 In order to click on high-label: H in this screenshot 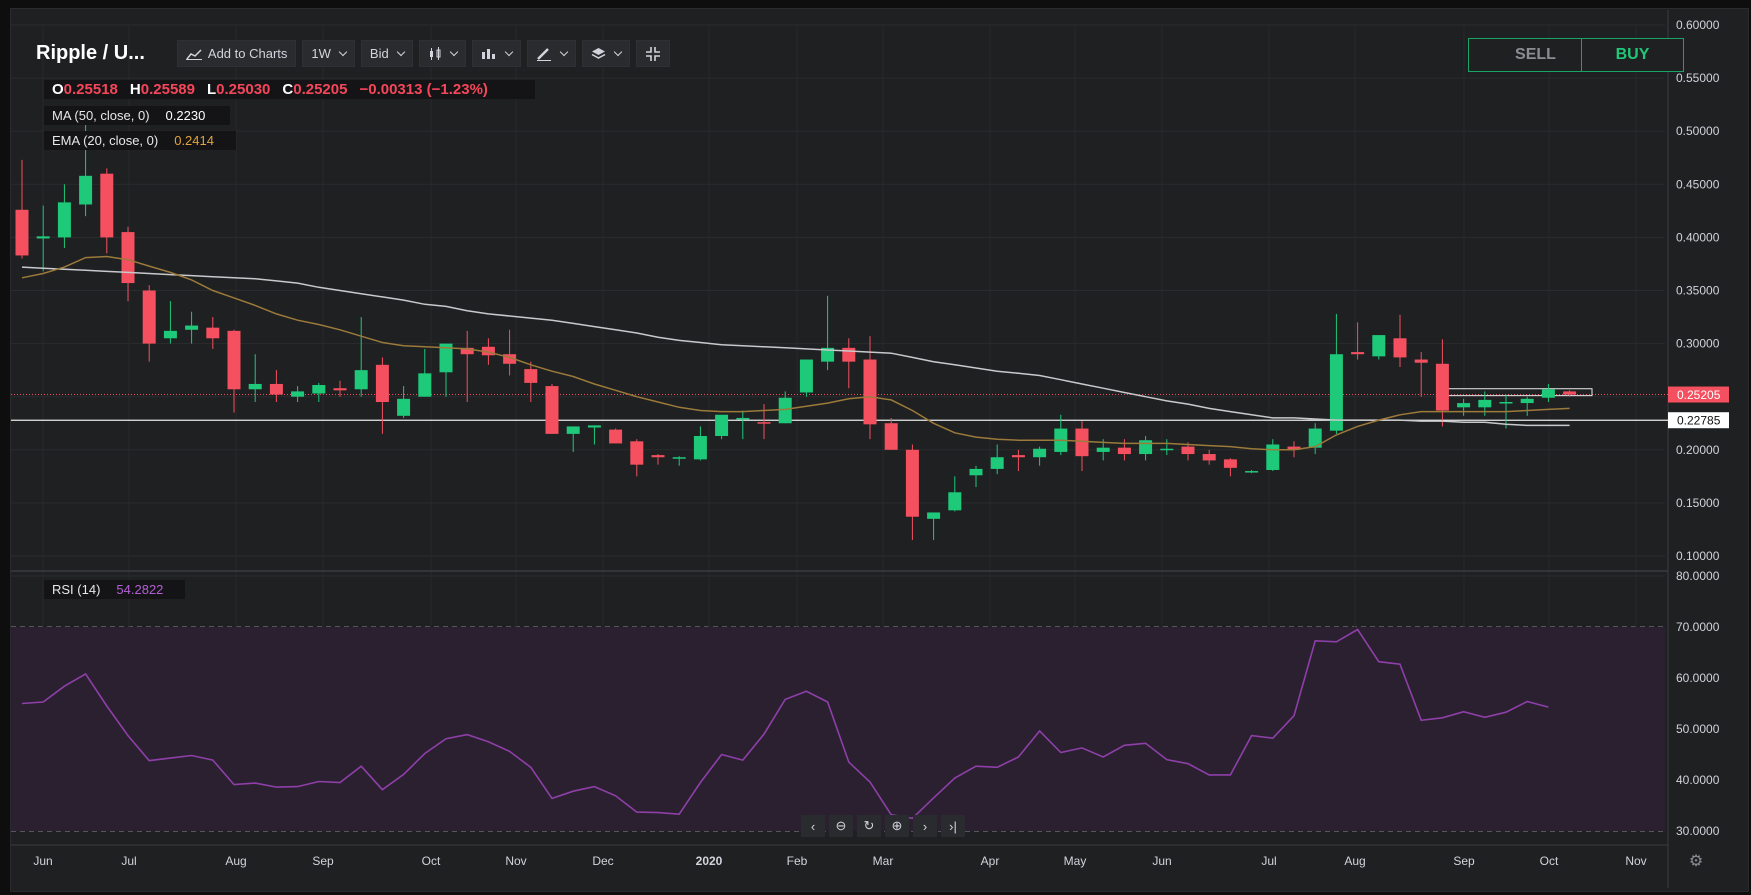, I will do `click(135, 89)`.